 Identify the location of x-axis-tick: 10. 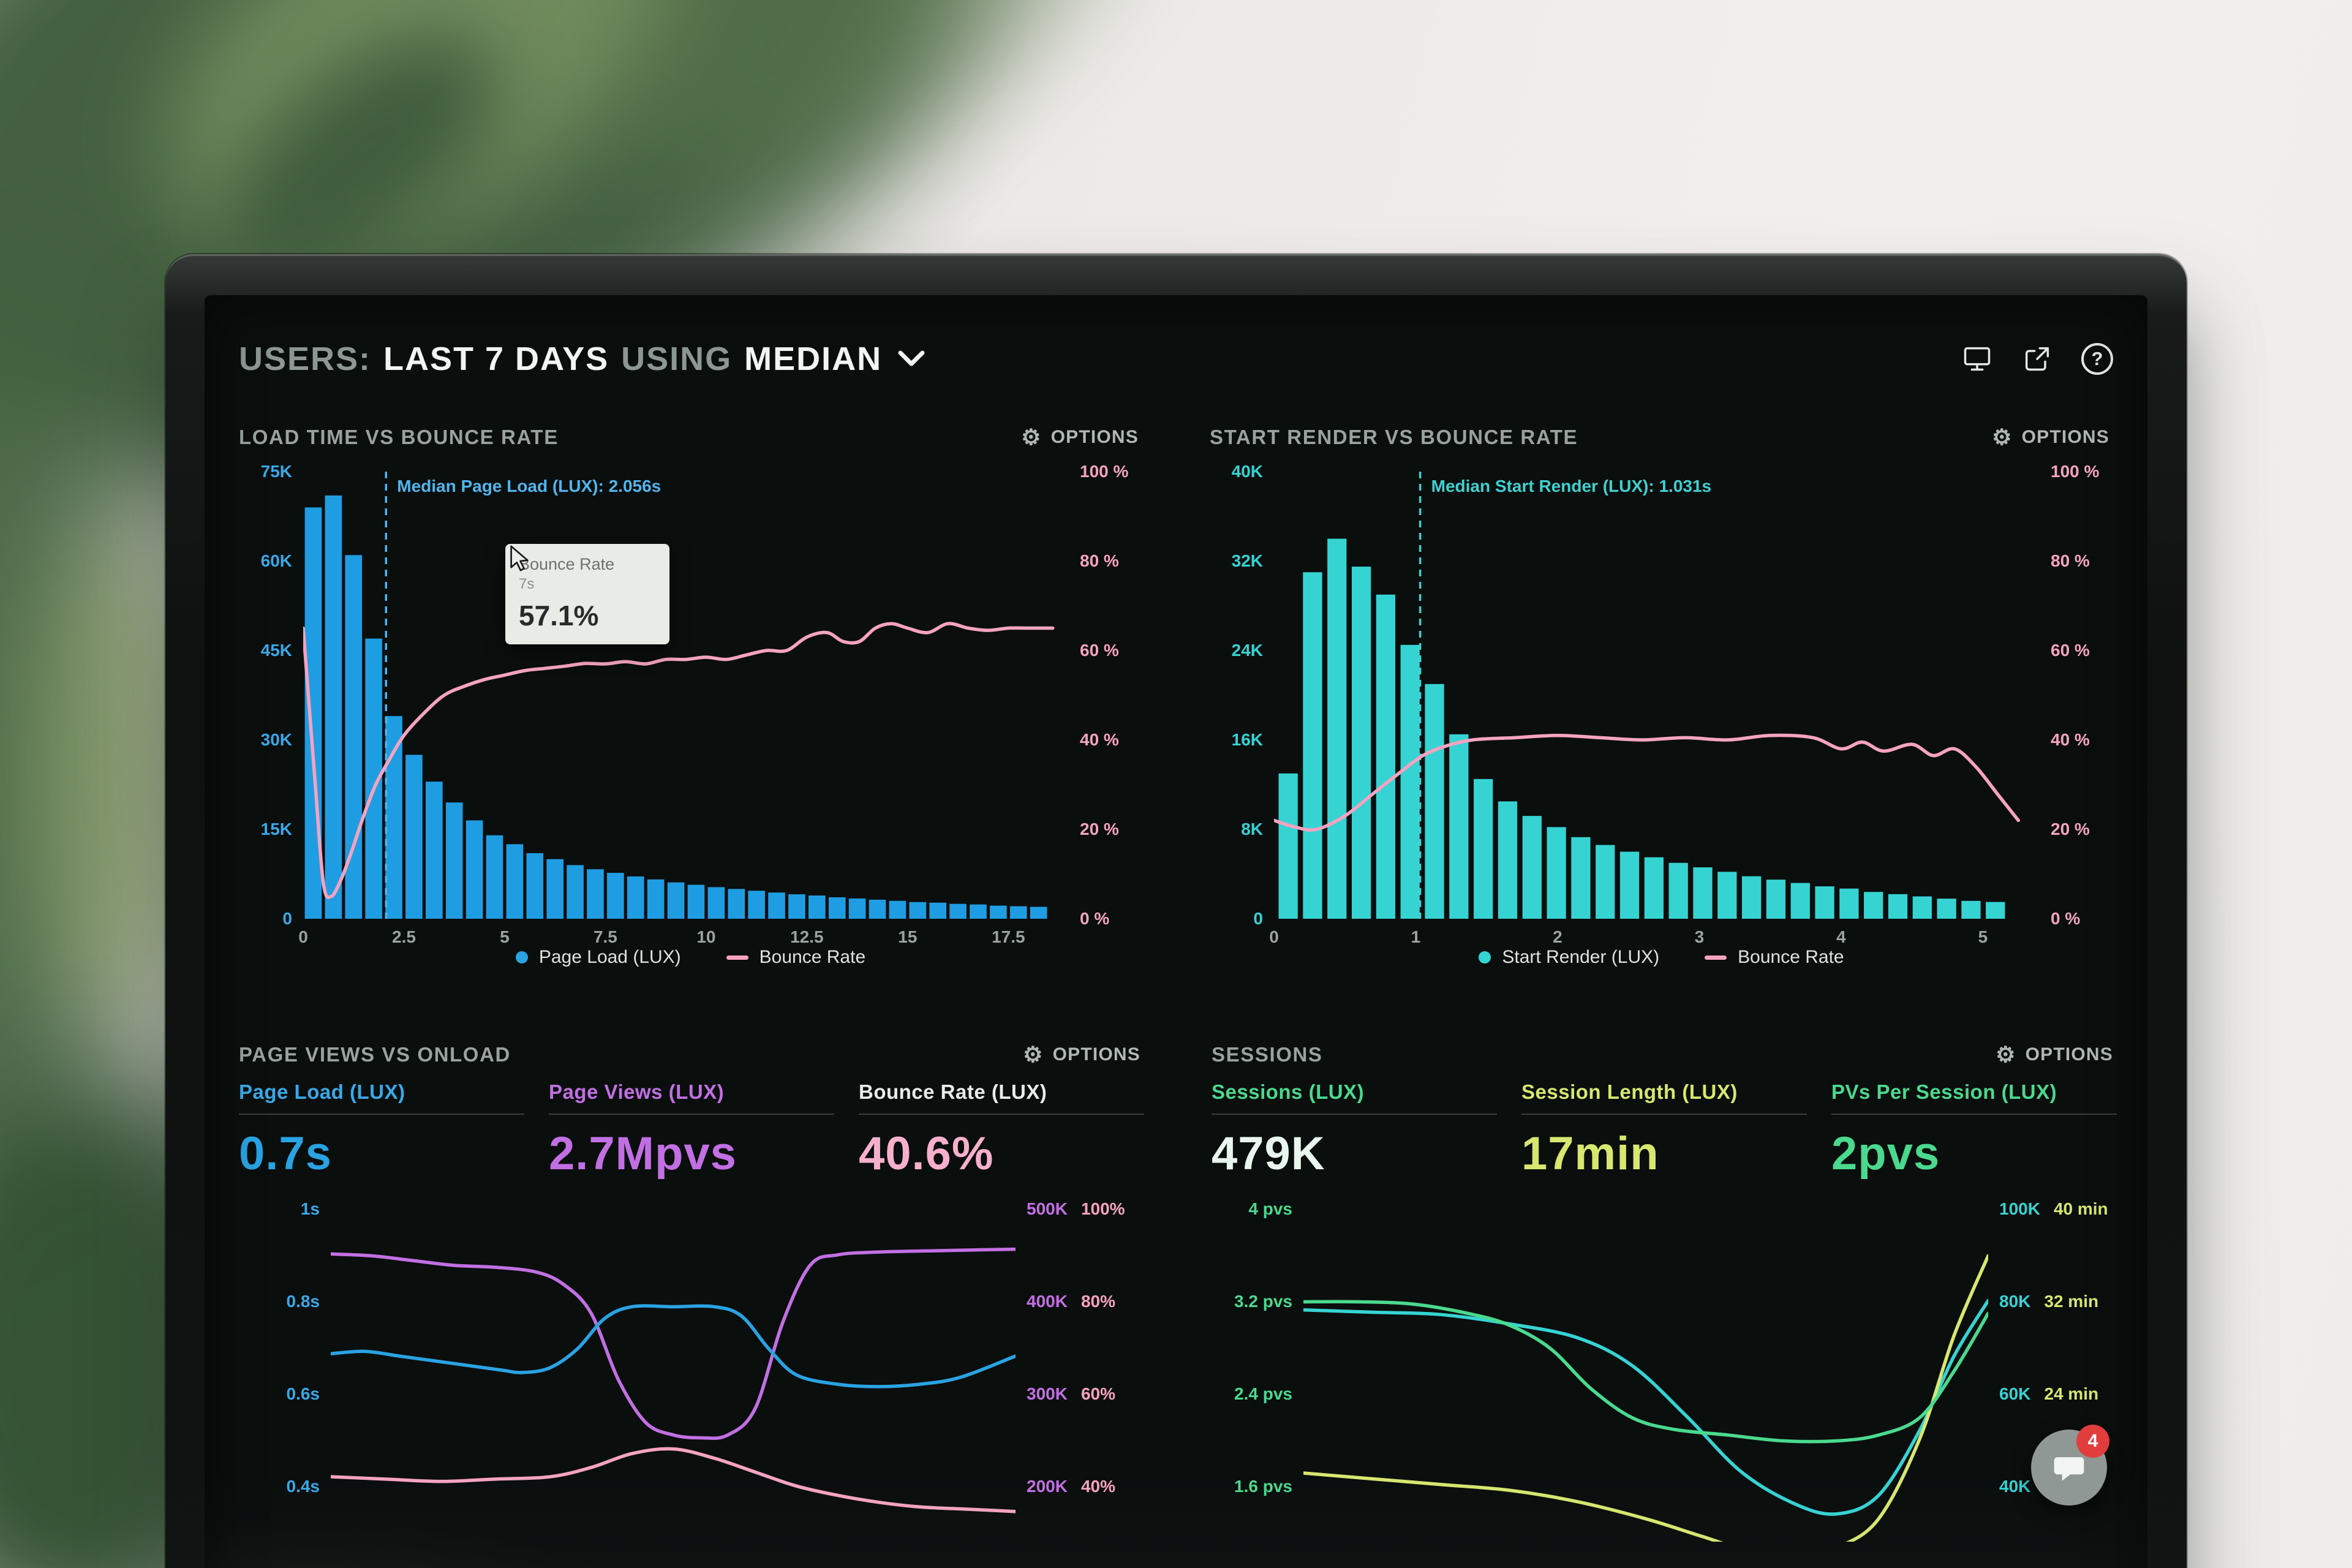
(706, 937).